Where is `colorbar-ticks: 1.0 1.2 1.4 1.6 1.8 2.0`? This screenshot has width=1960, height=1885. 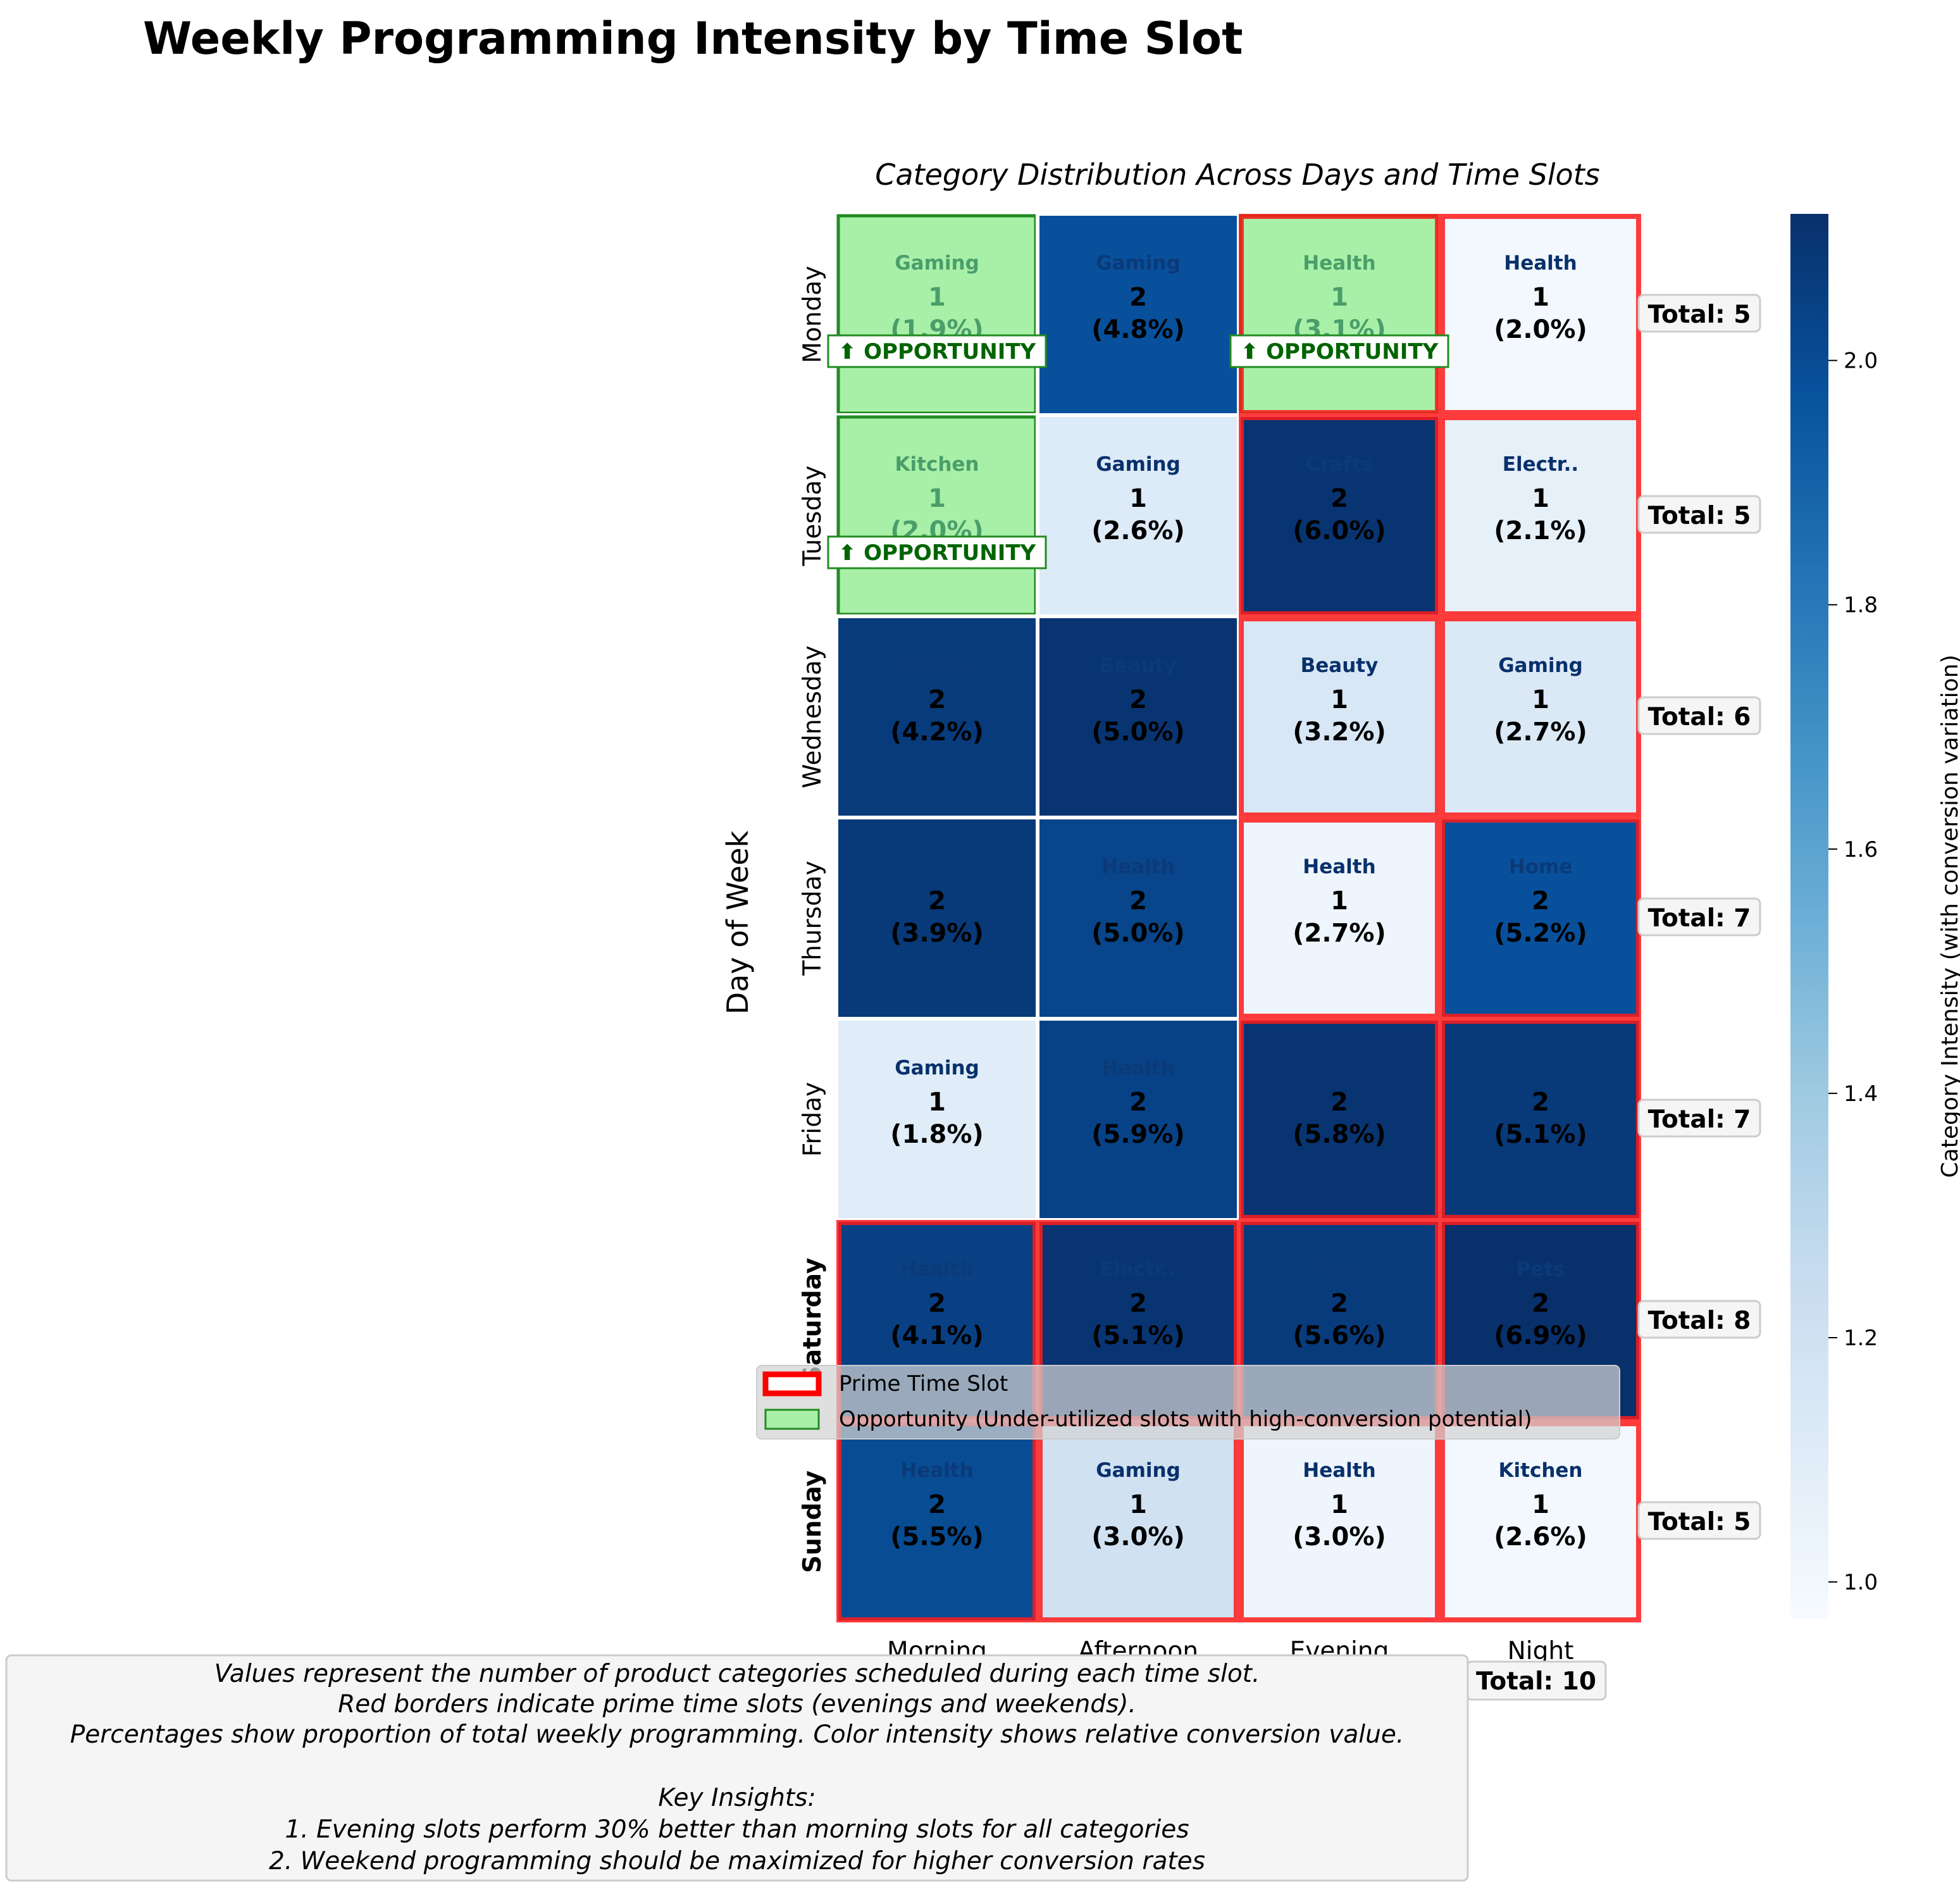
colorbar-ticks: 1.0 1.2 1.4 1.6 1.8 2.0 is located at coordinates (1853, 972).